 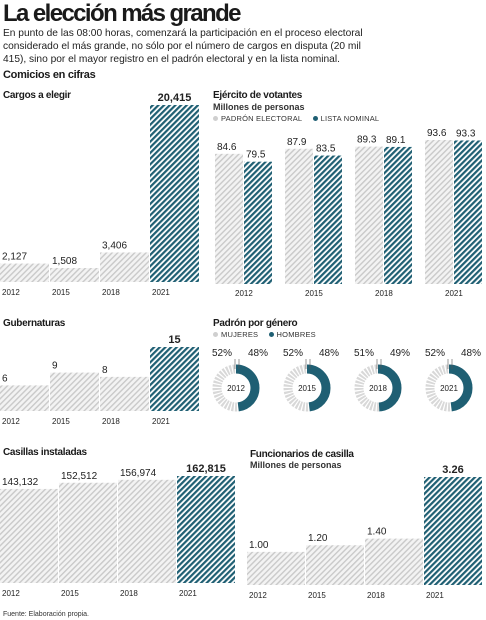 I want to click on ejercito-bar-padron-2018, so click(x=369, y=215).